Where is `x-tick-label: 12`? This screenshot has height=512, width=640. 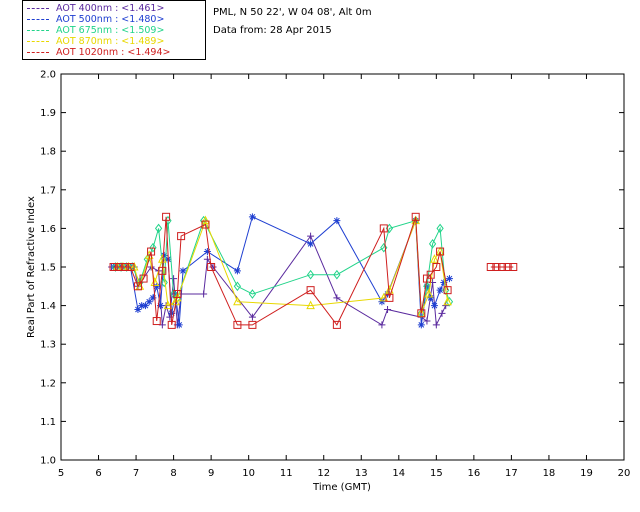
x-tick-label: 12 is located at coordinates (323, 473).